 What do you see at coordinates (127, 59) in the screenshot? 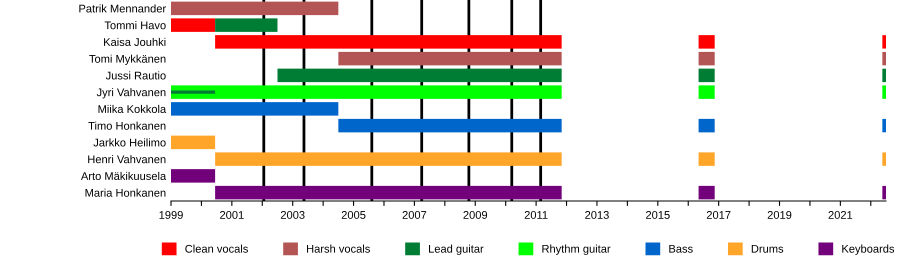
I see `y-tick-label: Tomi Mykkänen` at bounding box center [127, 59].